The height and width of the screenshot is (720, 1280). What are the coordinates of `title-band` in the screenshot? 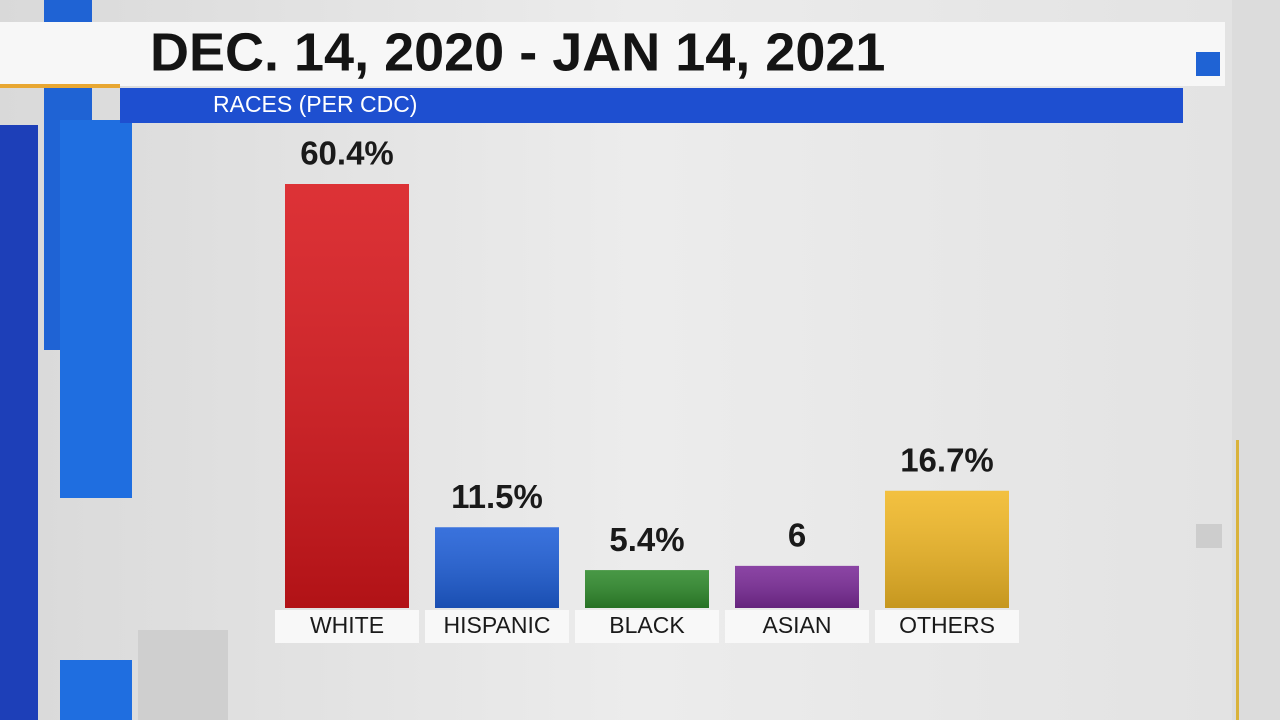 It's located at (612, 54).